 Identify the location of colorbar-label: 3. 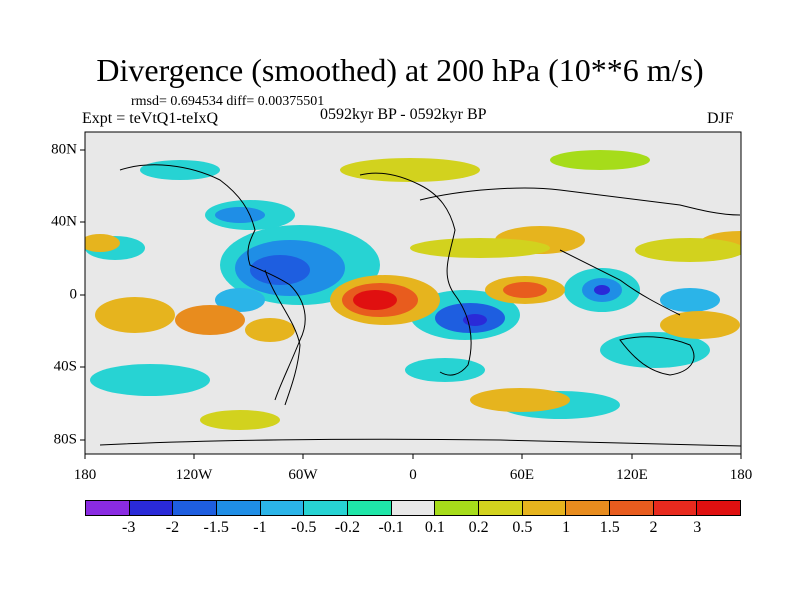
(697, 527).